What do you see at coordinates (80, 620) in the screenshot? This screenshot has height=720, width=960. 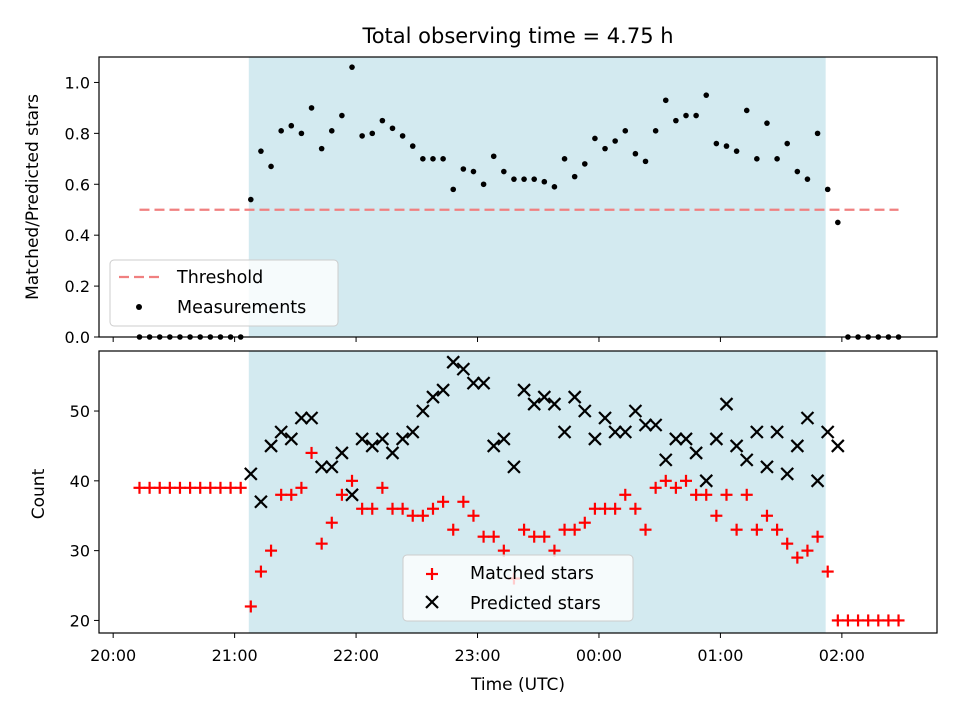 I see `y-tick-label: 20` at bounding box center [80, 620].